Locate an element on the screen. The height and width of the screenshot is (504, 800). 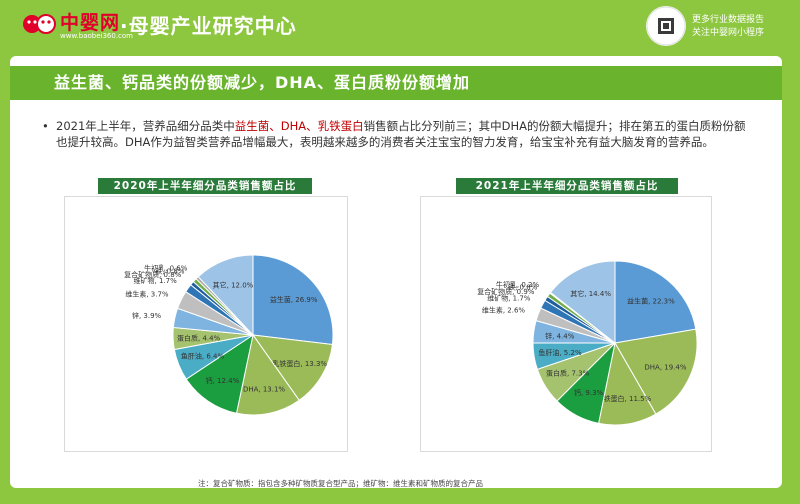
pie-label-4: 鱼肝油, 6.4% is located at coordinates (203, 355).